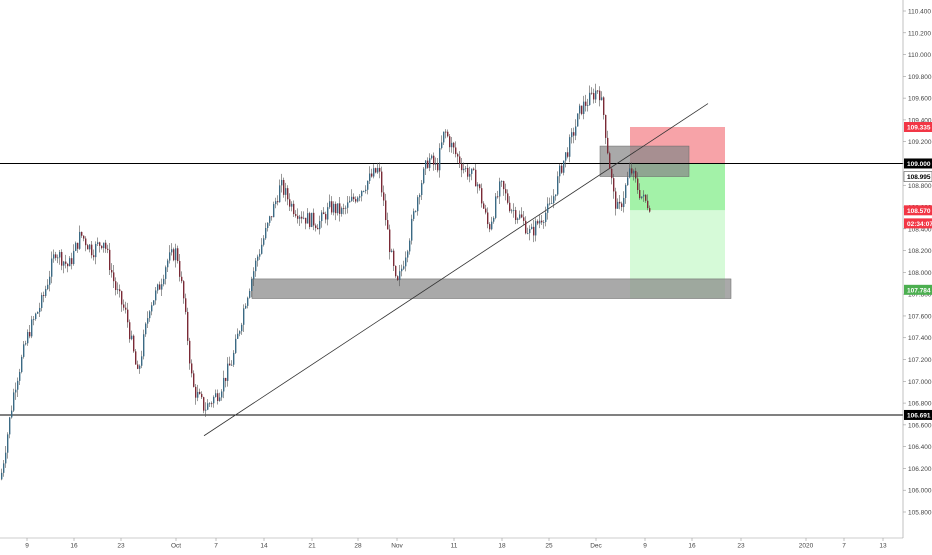 Image resolution: width=932 pixels, height=555 pixels. I want to click on resistance-zone, so click(644, 161).